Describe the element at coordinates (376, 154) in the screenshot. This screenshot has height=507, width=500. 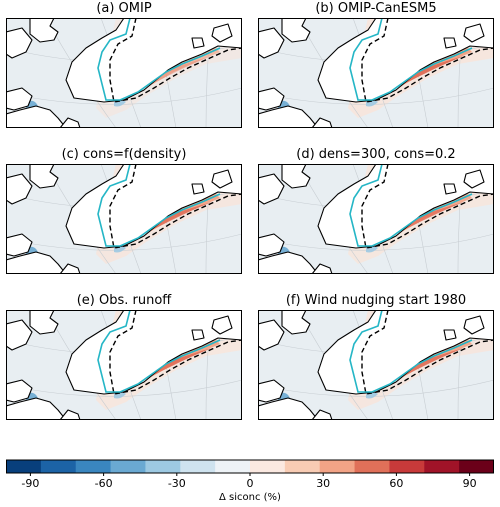
I see `panel-title: (d) dens=300, cons=0.2` at that location.